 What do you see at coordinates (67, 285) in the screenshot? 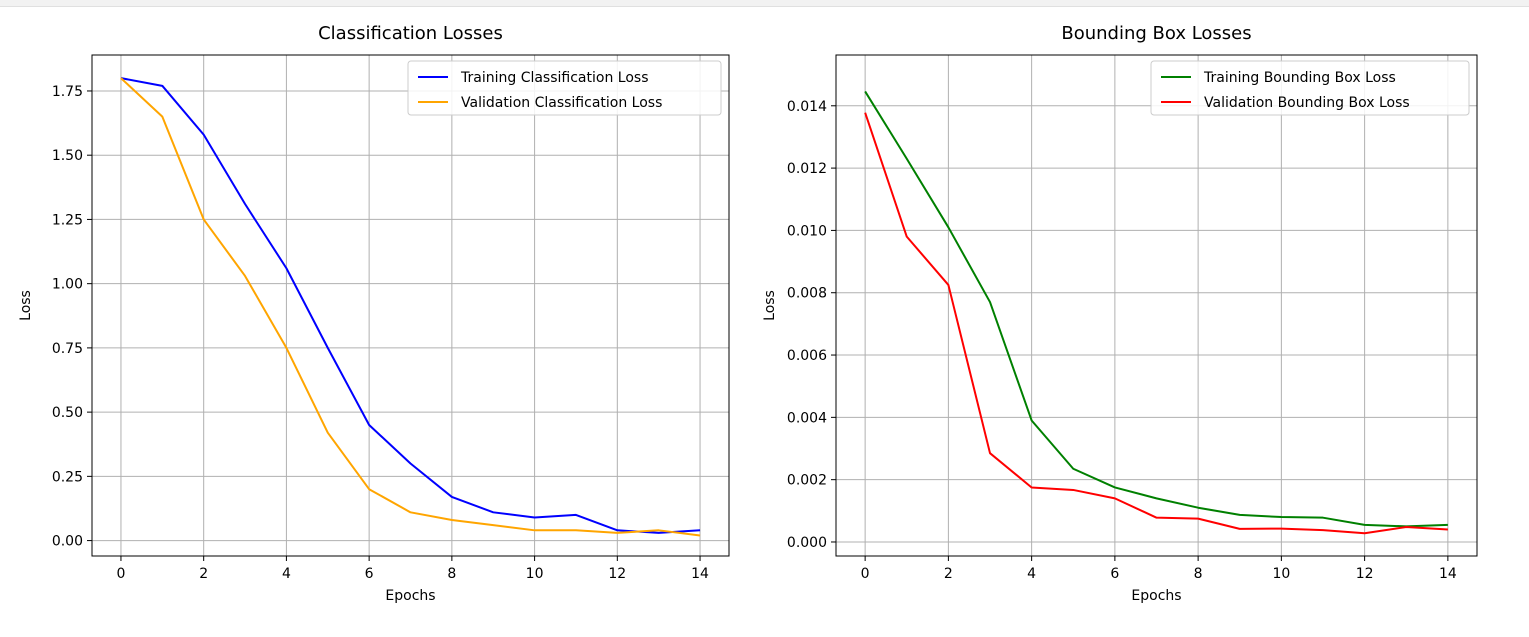
I see `y-tick-label: 1.00` at bounding box center [67, 285].